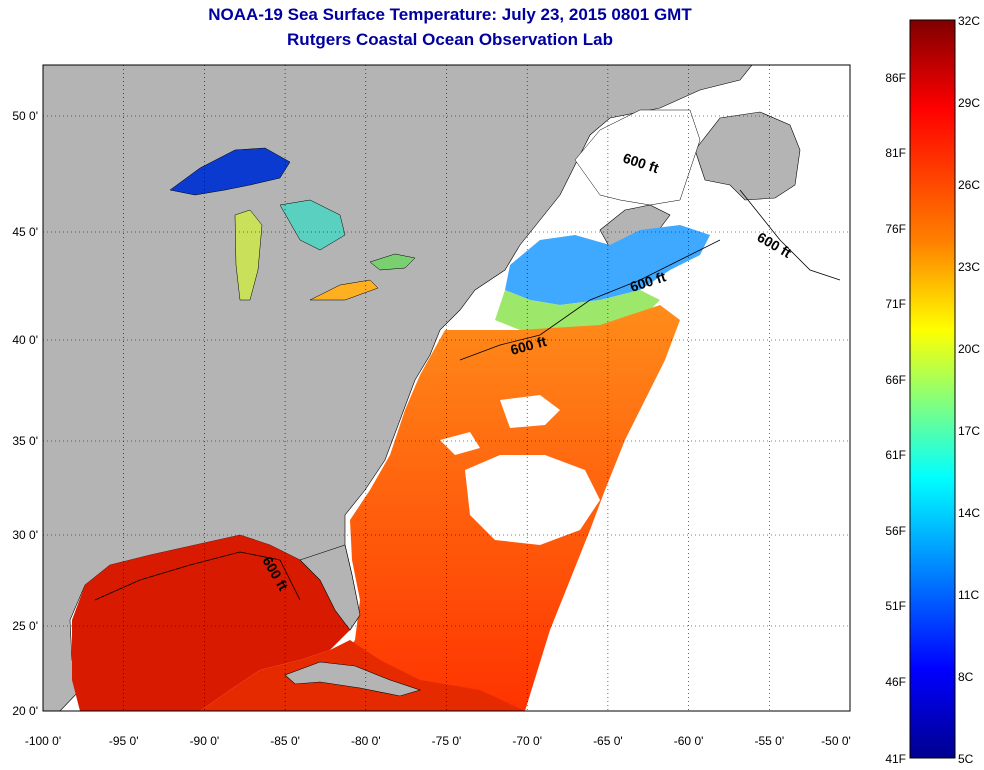 The width and height of the screenshot is (984, 770). I want to click on contour-600ft-shelf, so click(590, 300).